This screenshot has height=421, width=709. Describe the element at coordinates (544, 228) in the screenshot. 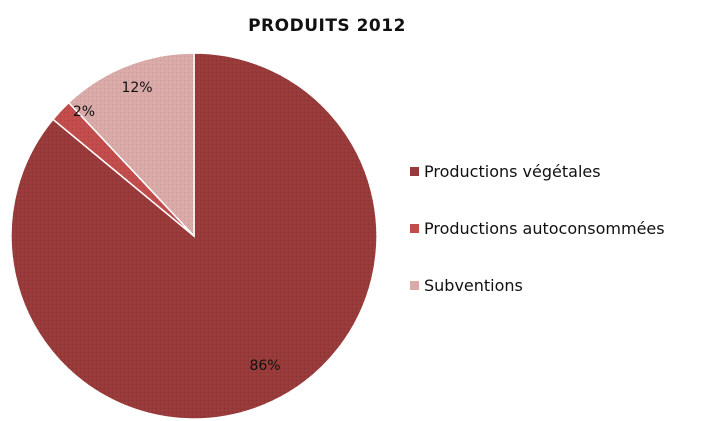

I see `legend-label-productions-autoconsommees: Productions autoconsommées` at that location.